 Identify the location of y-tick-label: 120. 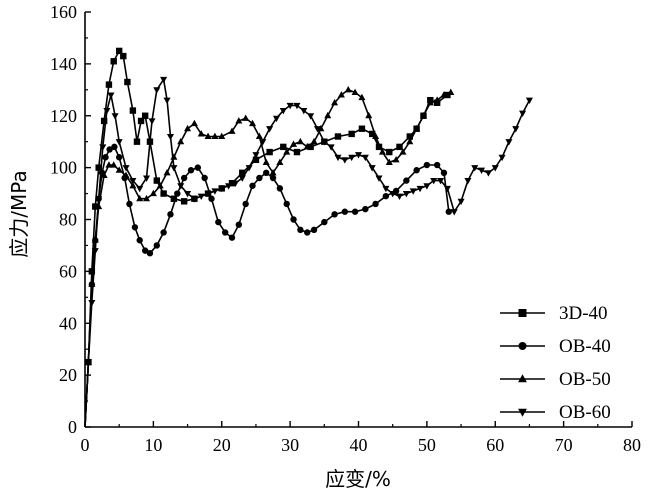
(63, 116).